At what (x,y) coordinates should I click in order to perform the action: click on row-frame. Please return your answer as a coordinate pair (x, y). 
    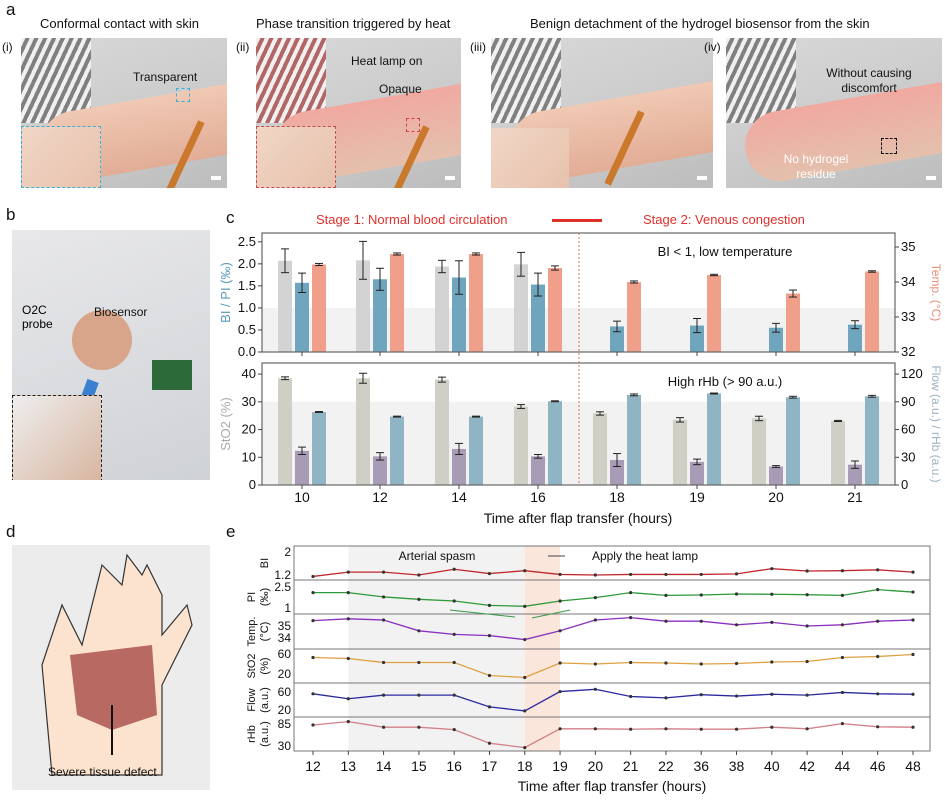
    Looking at the image, I should click on (612, 734).